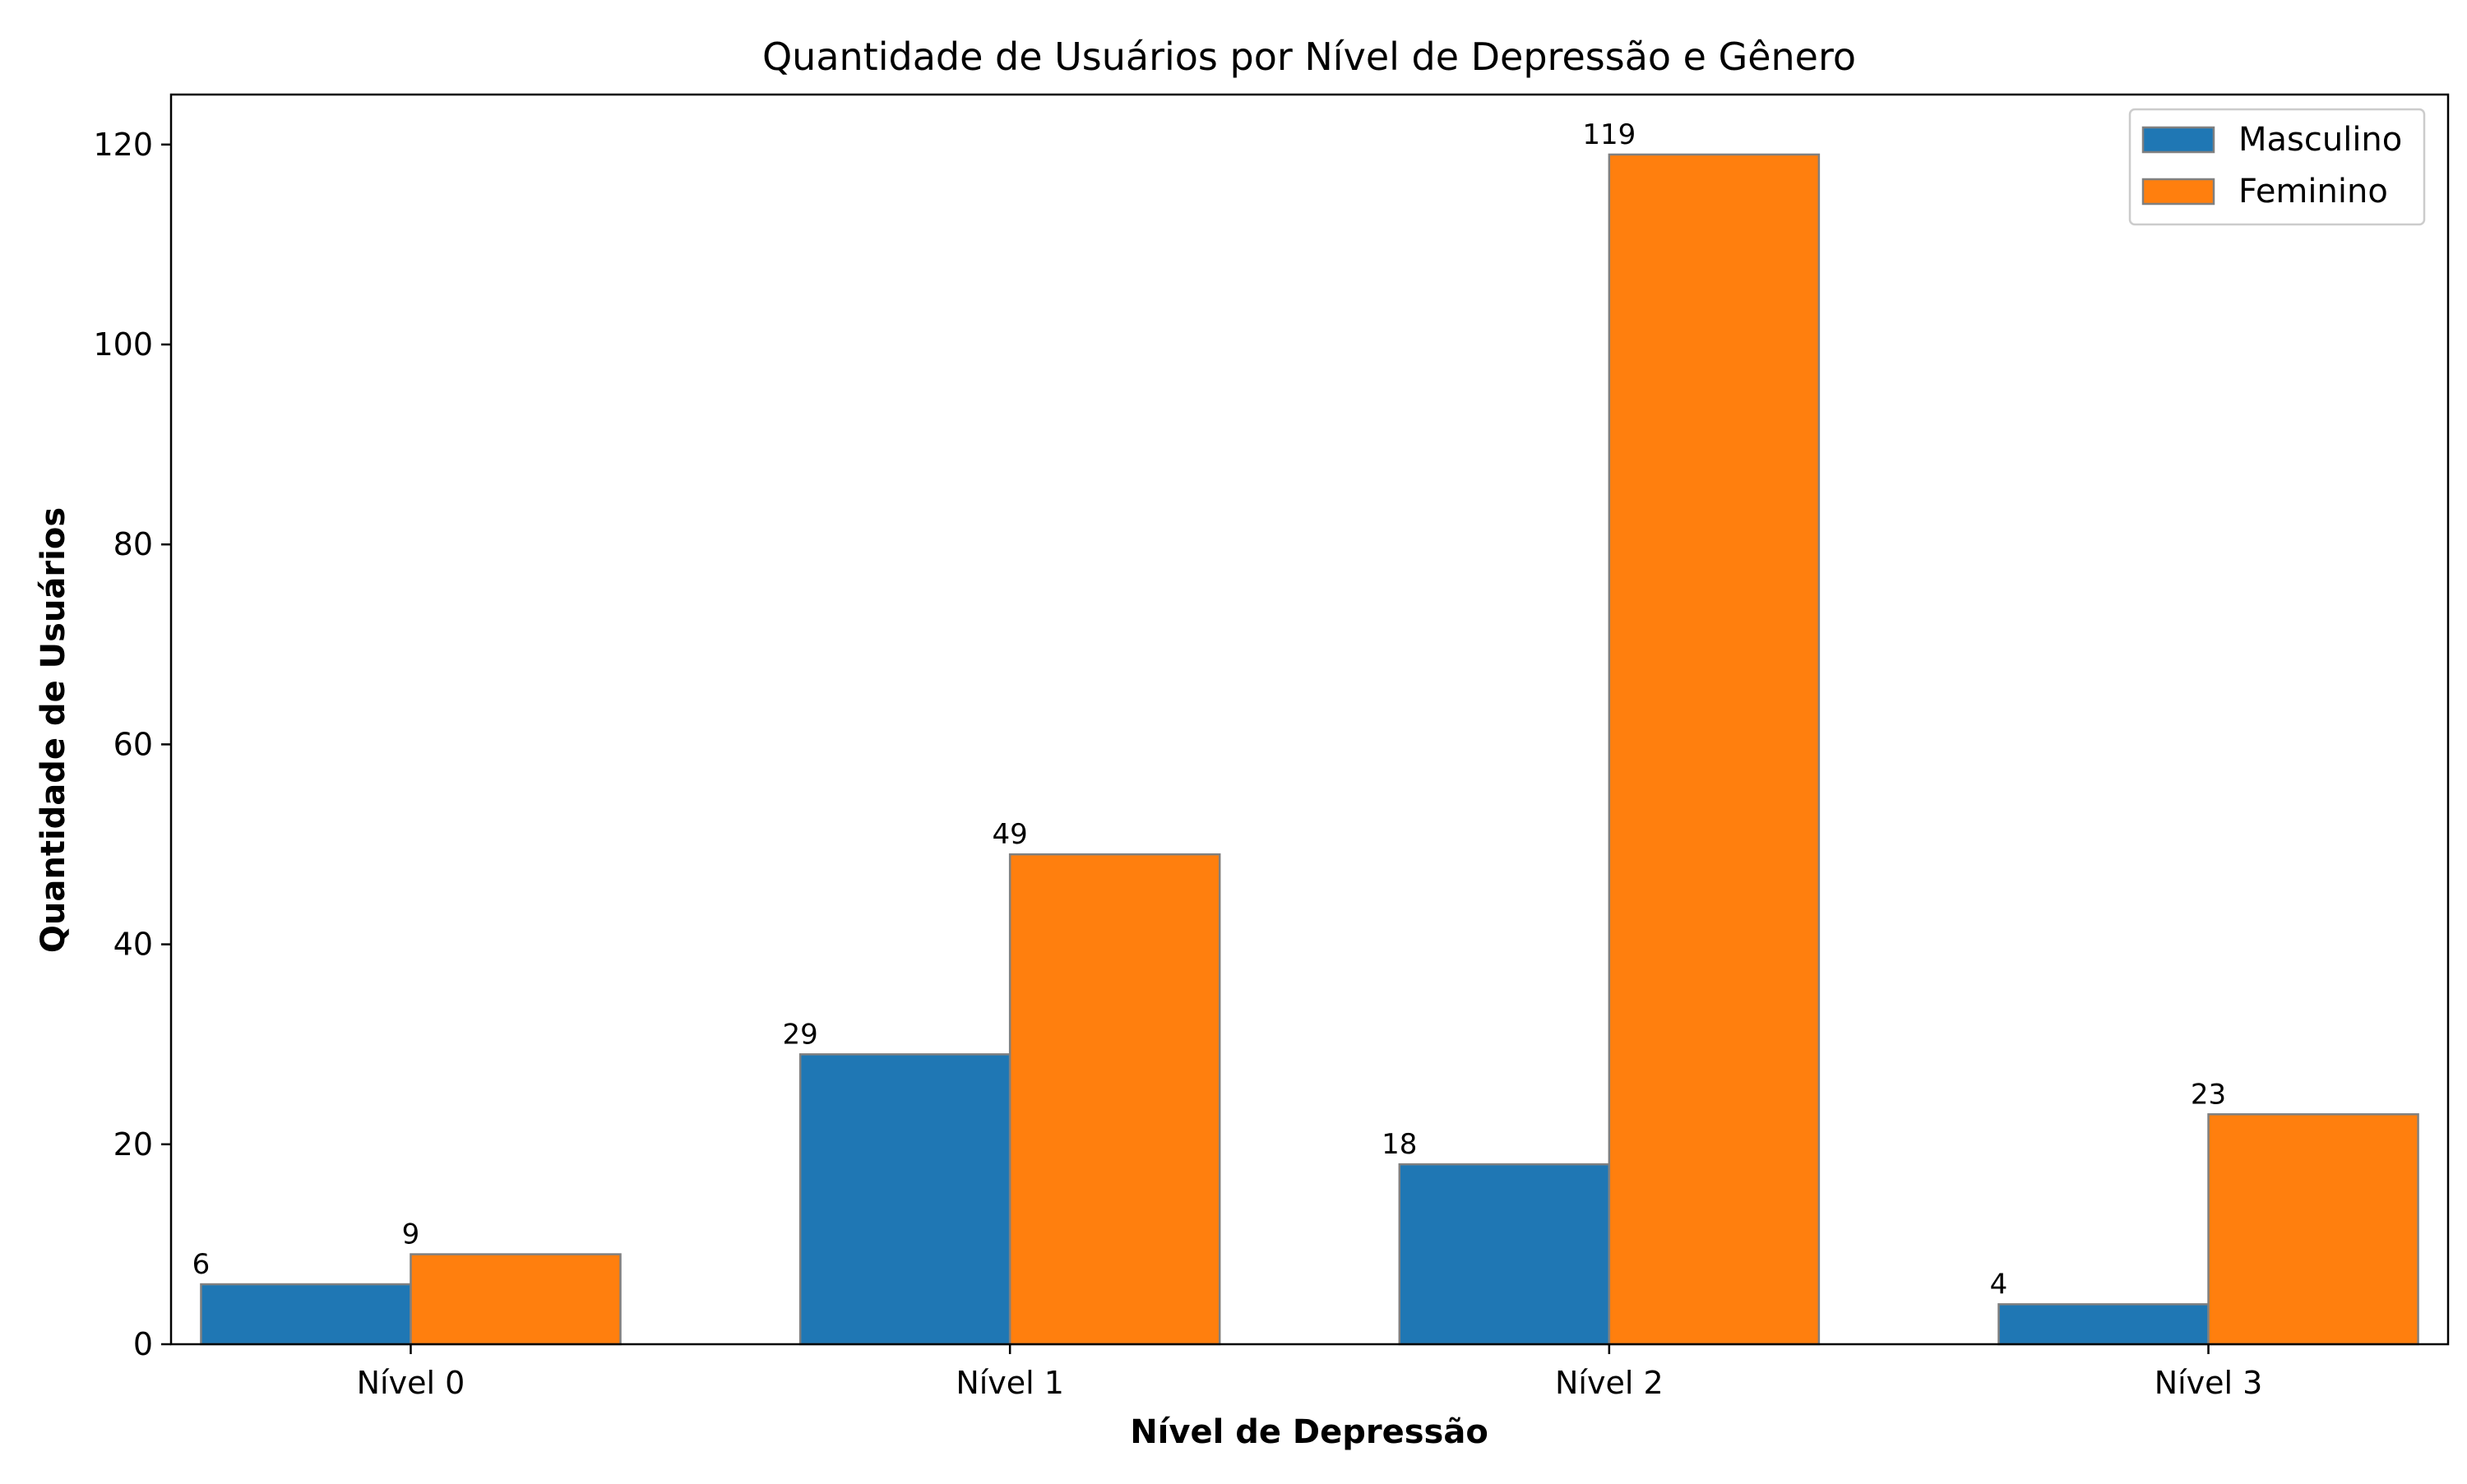 The width and height of the screenshot is (2467, 1484). Describe the element at coordinates (411, 1234) in the screenshot. I see `data-label-feminino-0: 9` at that location.